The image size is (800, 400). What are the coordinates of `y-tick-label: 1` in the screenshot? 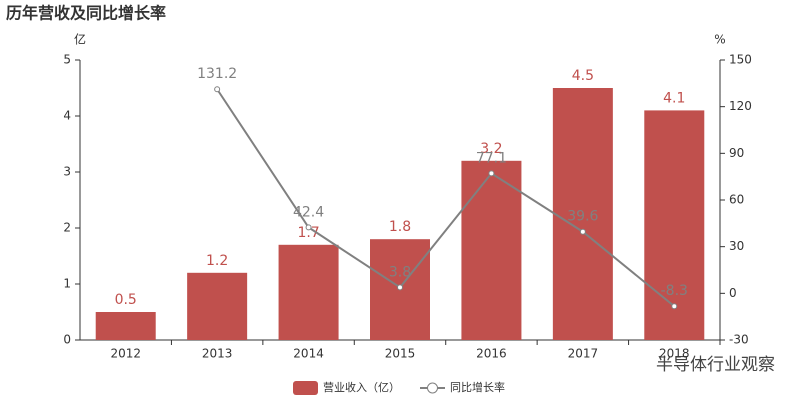 It's located at (67, 284).